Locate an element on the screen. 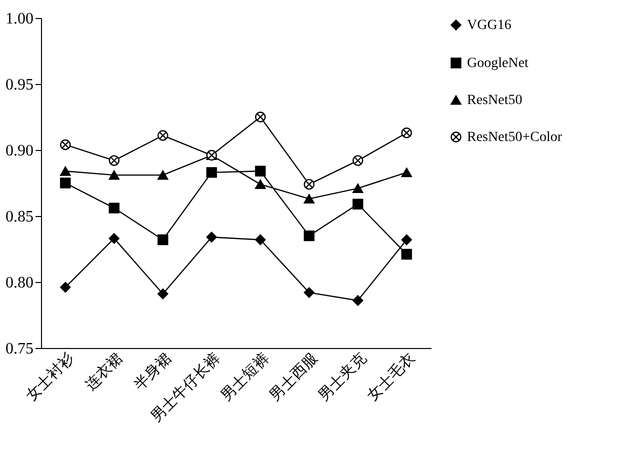 This screenshot has width=619, height=453. legend-label: ResNet50+Color is located at coordinates (514, 137).